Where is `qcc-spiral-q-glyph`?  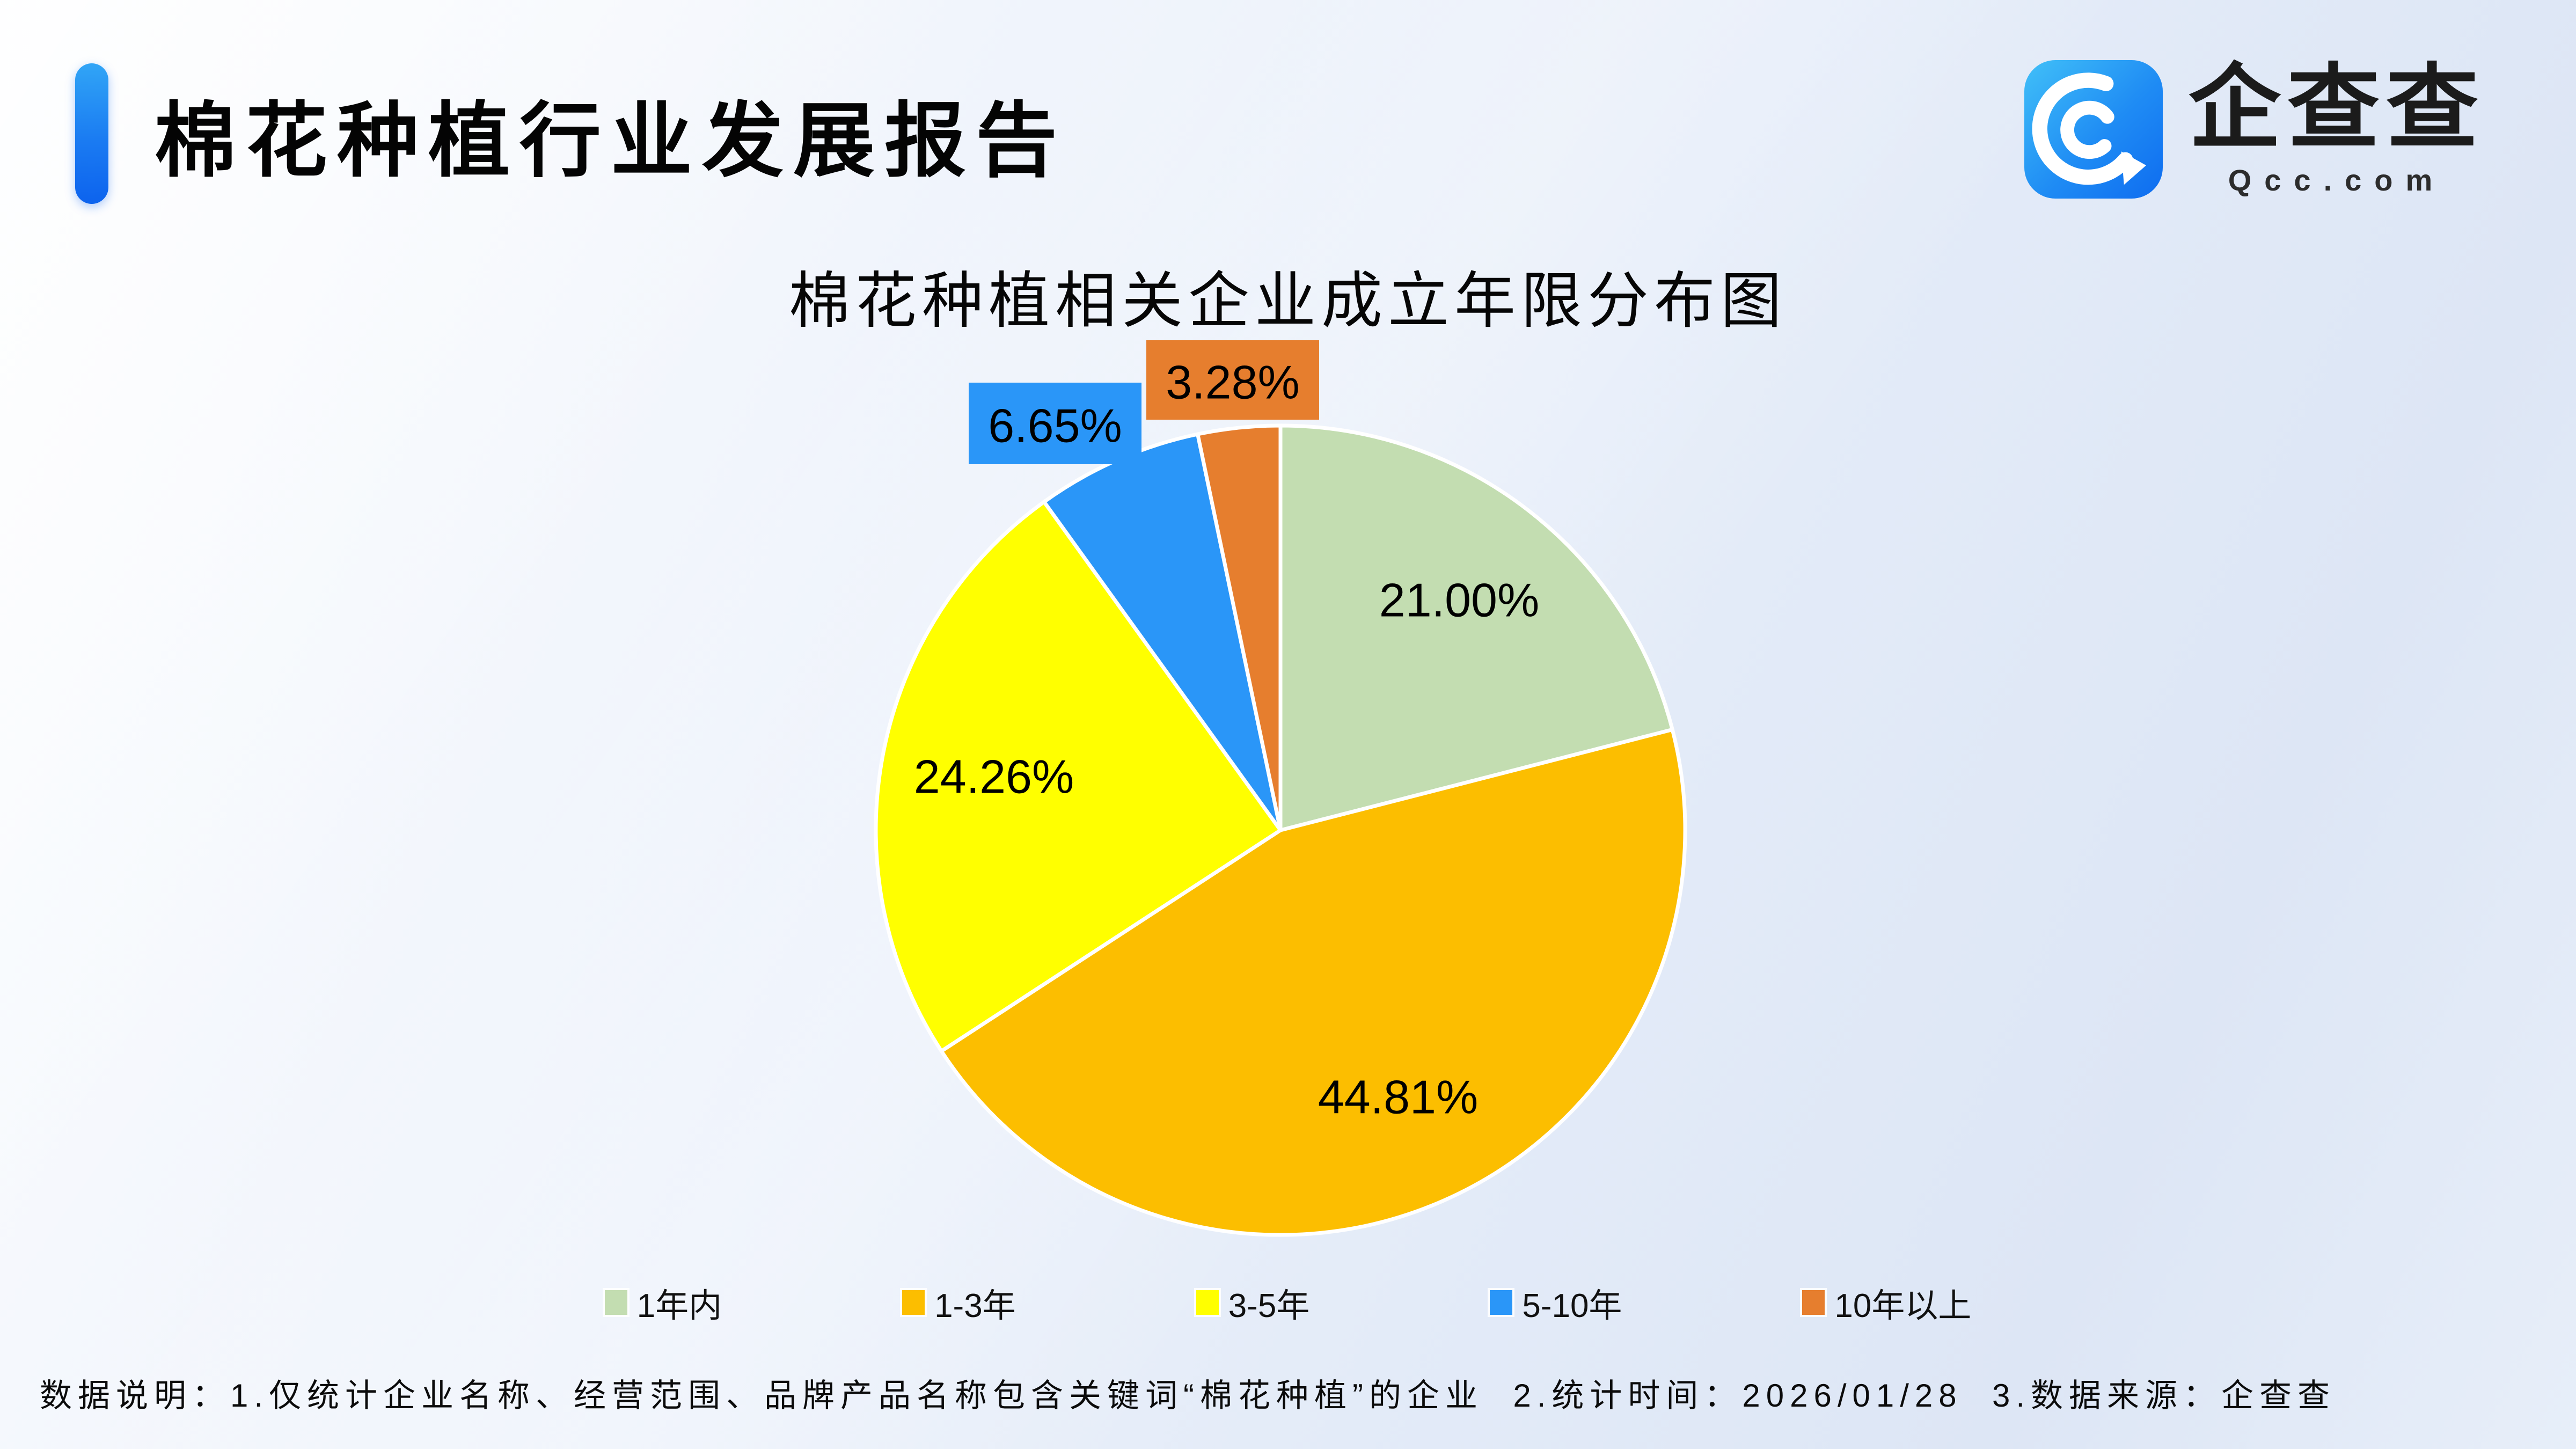
qcc-spiral-q-glyph is located at coordinates (2089, 128).